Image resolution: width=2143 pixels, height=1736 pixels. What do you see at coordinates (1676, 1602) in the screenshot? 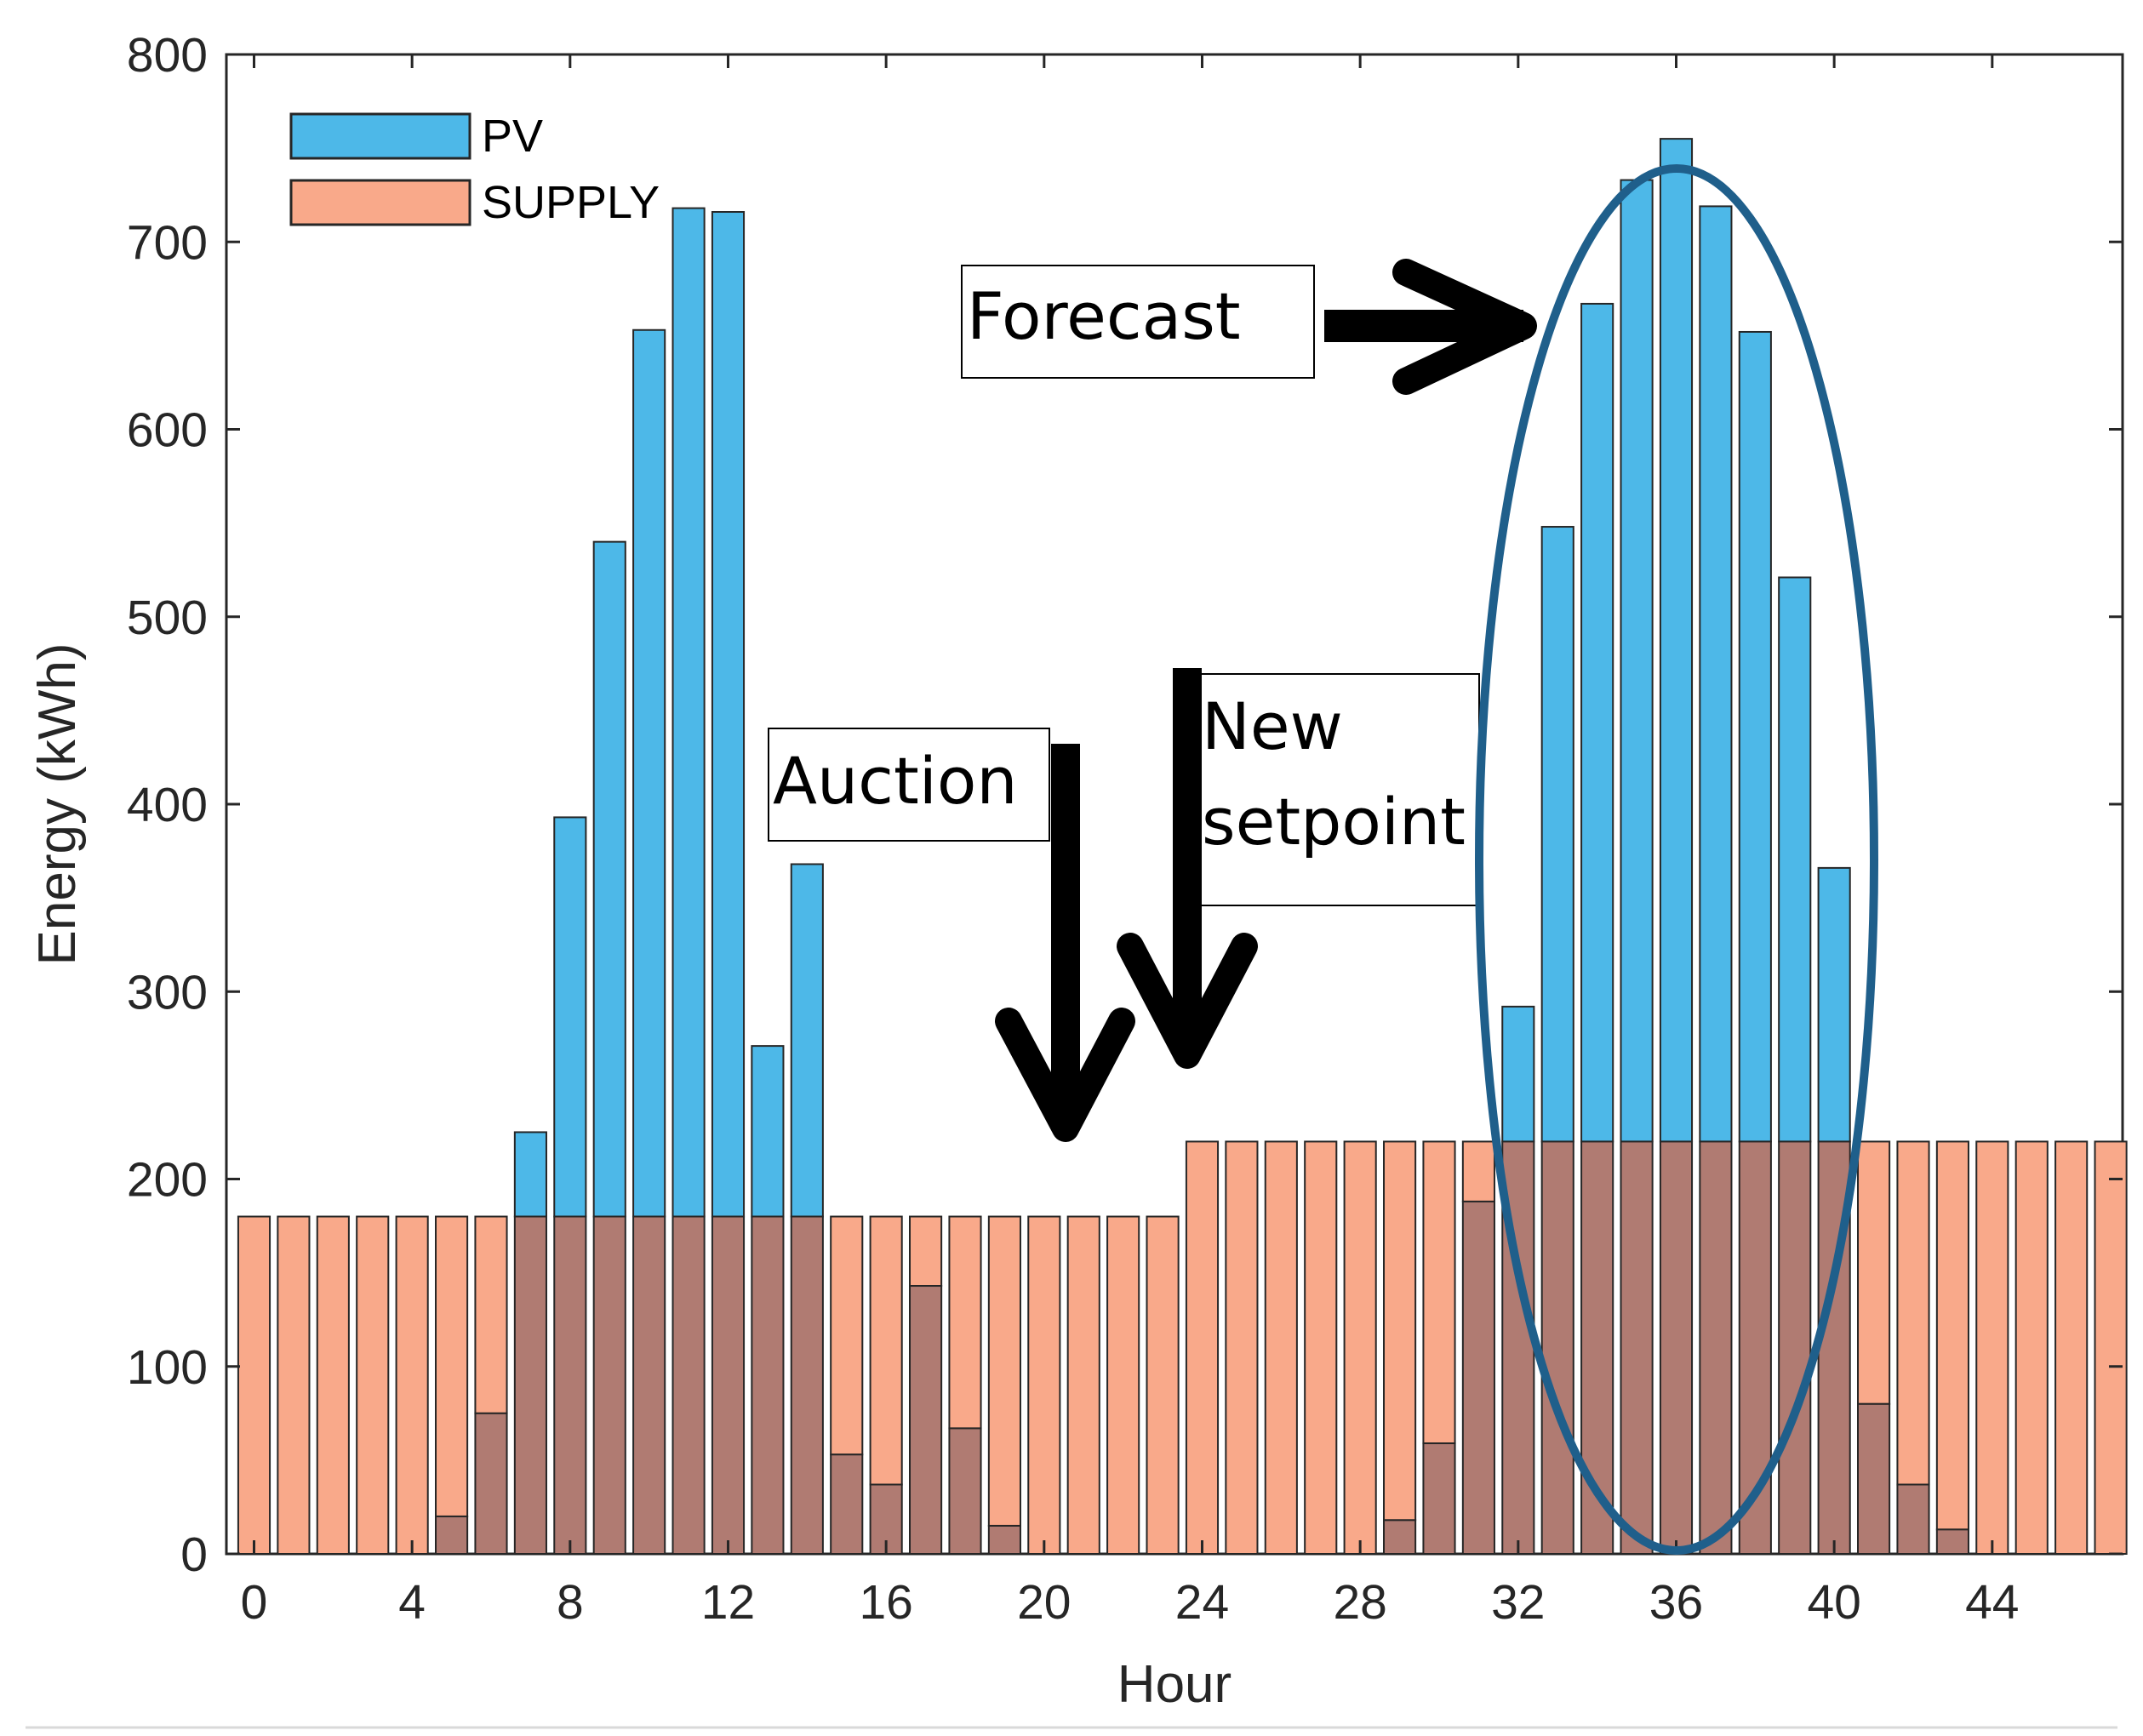
I see `x-tick-label: 36` at bounding box center [1676, 1602].